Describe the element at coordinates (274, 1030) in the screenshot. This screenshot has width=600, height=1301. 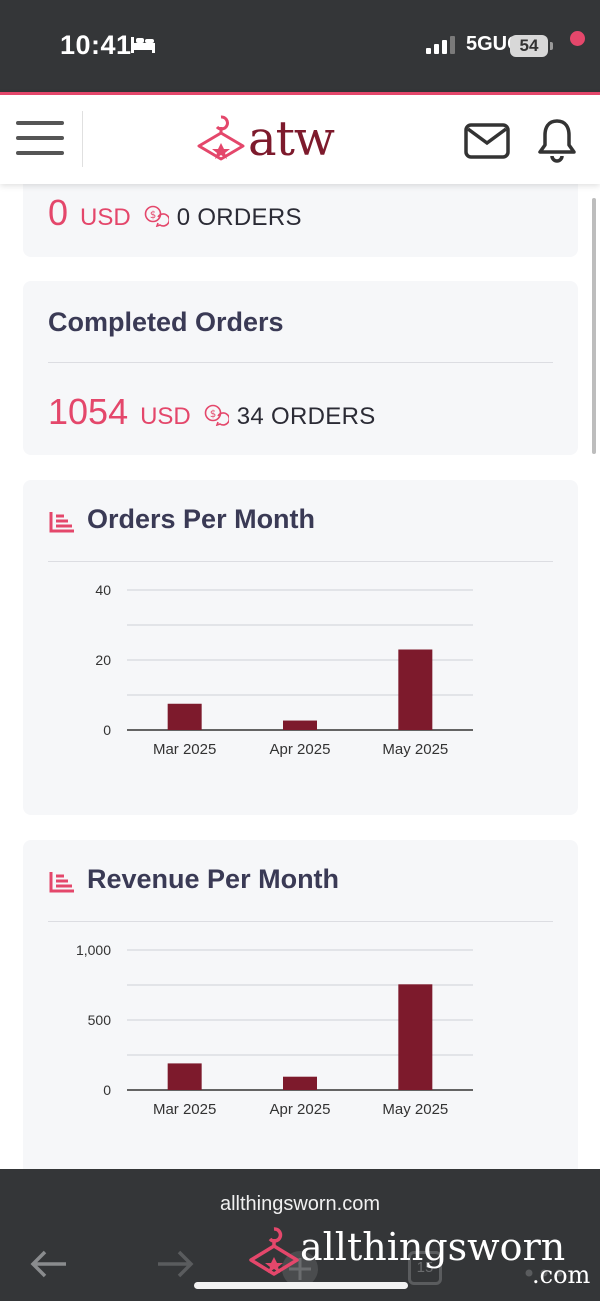
I see `revenue-bar-chart: 0 500 1,000 Mar 2025 Apr 2025 May 2025` at that location.